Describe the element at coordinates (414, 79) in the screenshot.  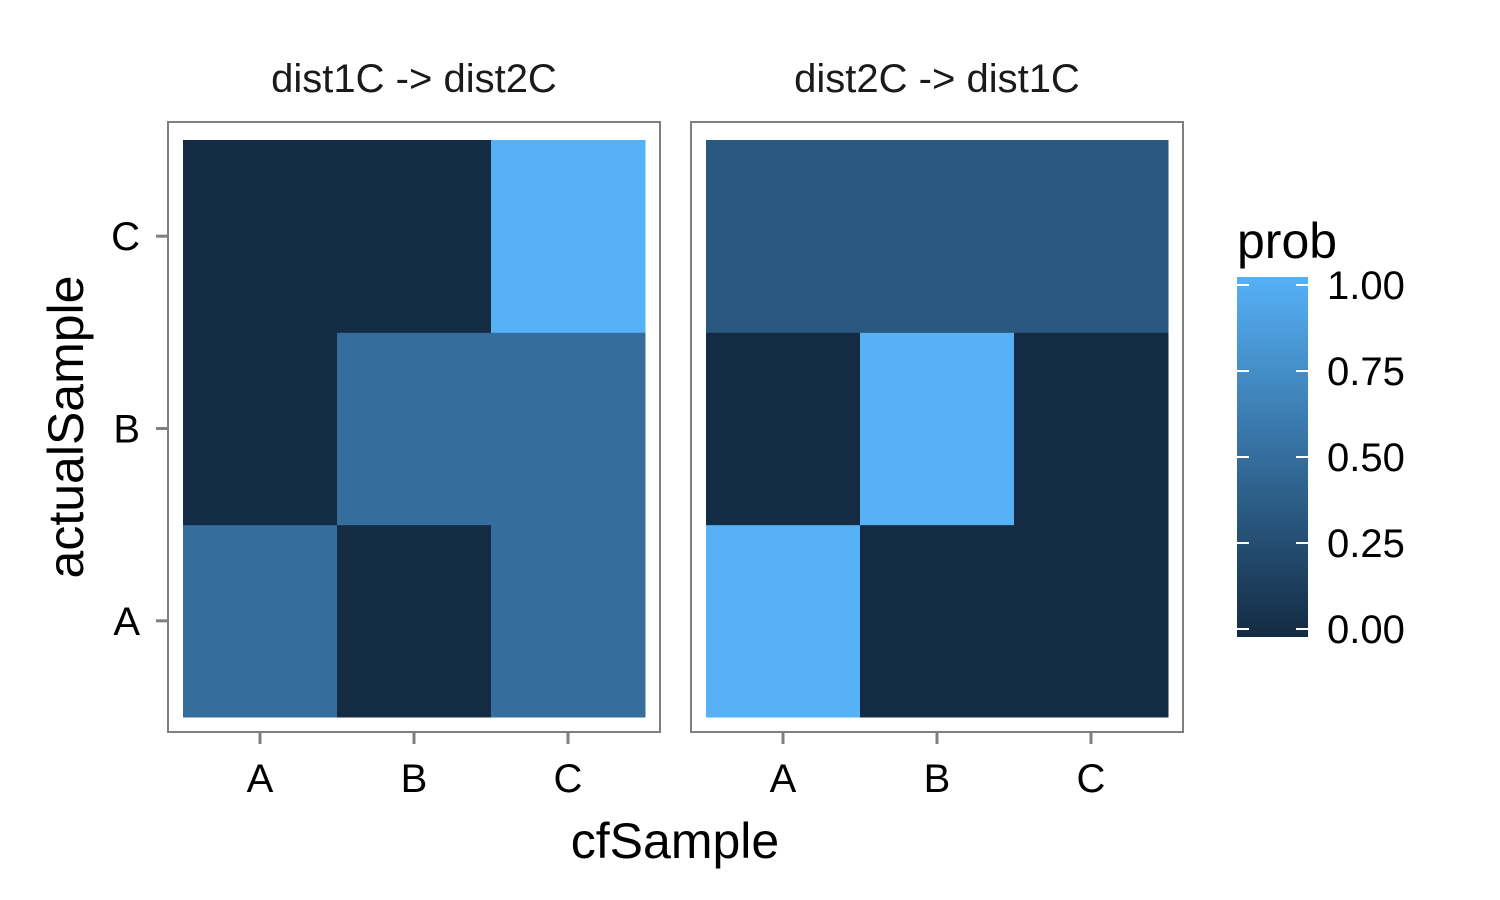
I see `facet-title: dist1C -> dist2C` at that location.